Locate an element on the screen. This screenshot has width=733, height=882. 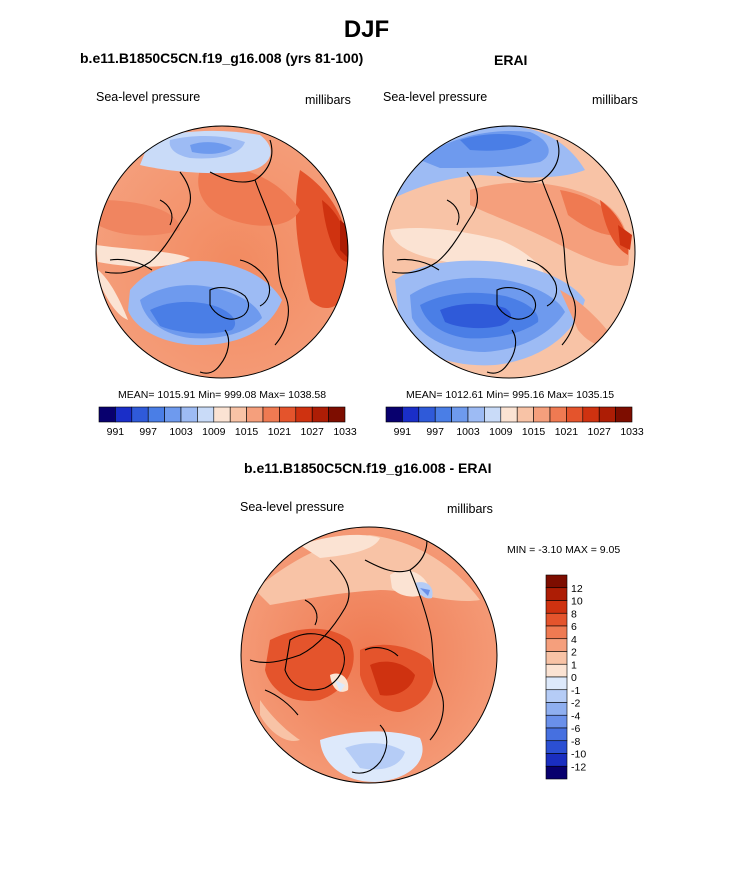
colorbar-tick-label: 1 is located at coordinates (574, 665).